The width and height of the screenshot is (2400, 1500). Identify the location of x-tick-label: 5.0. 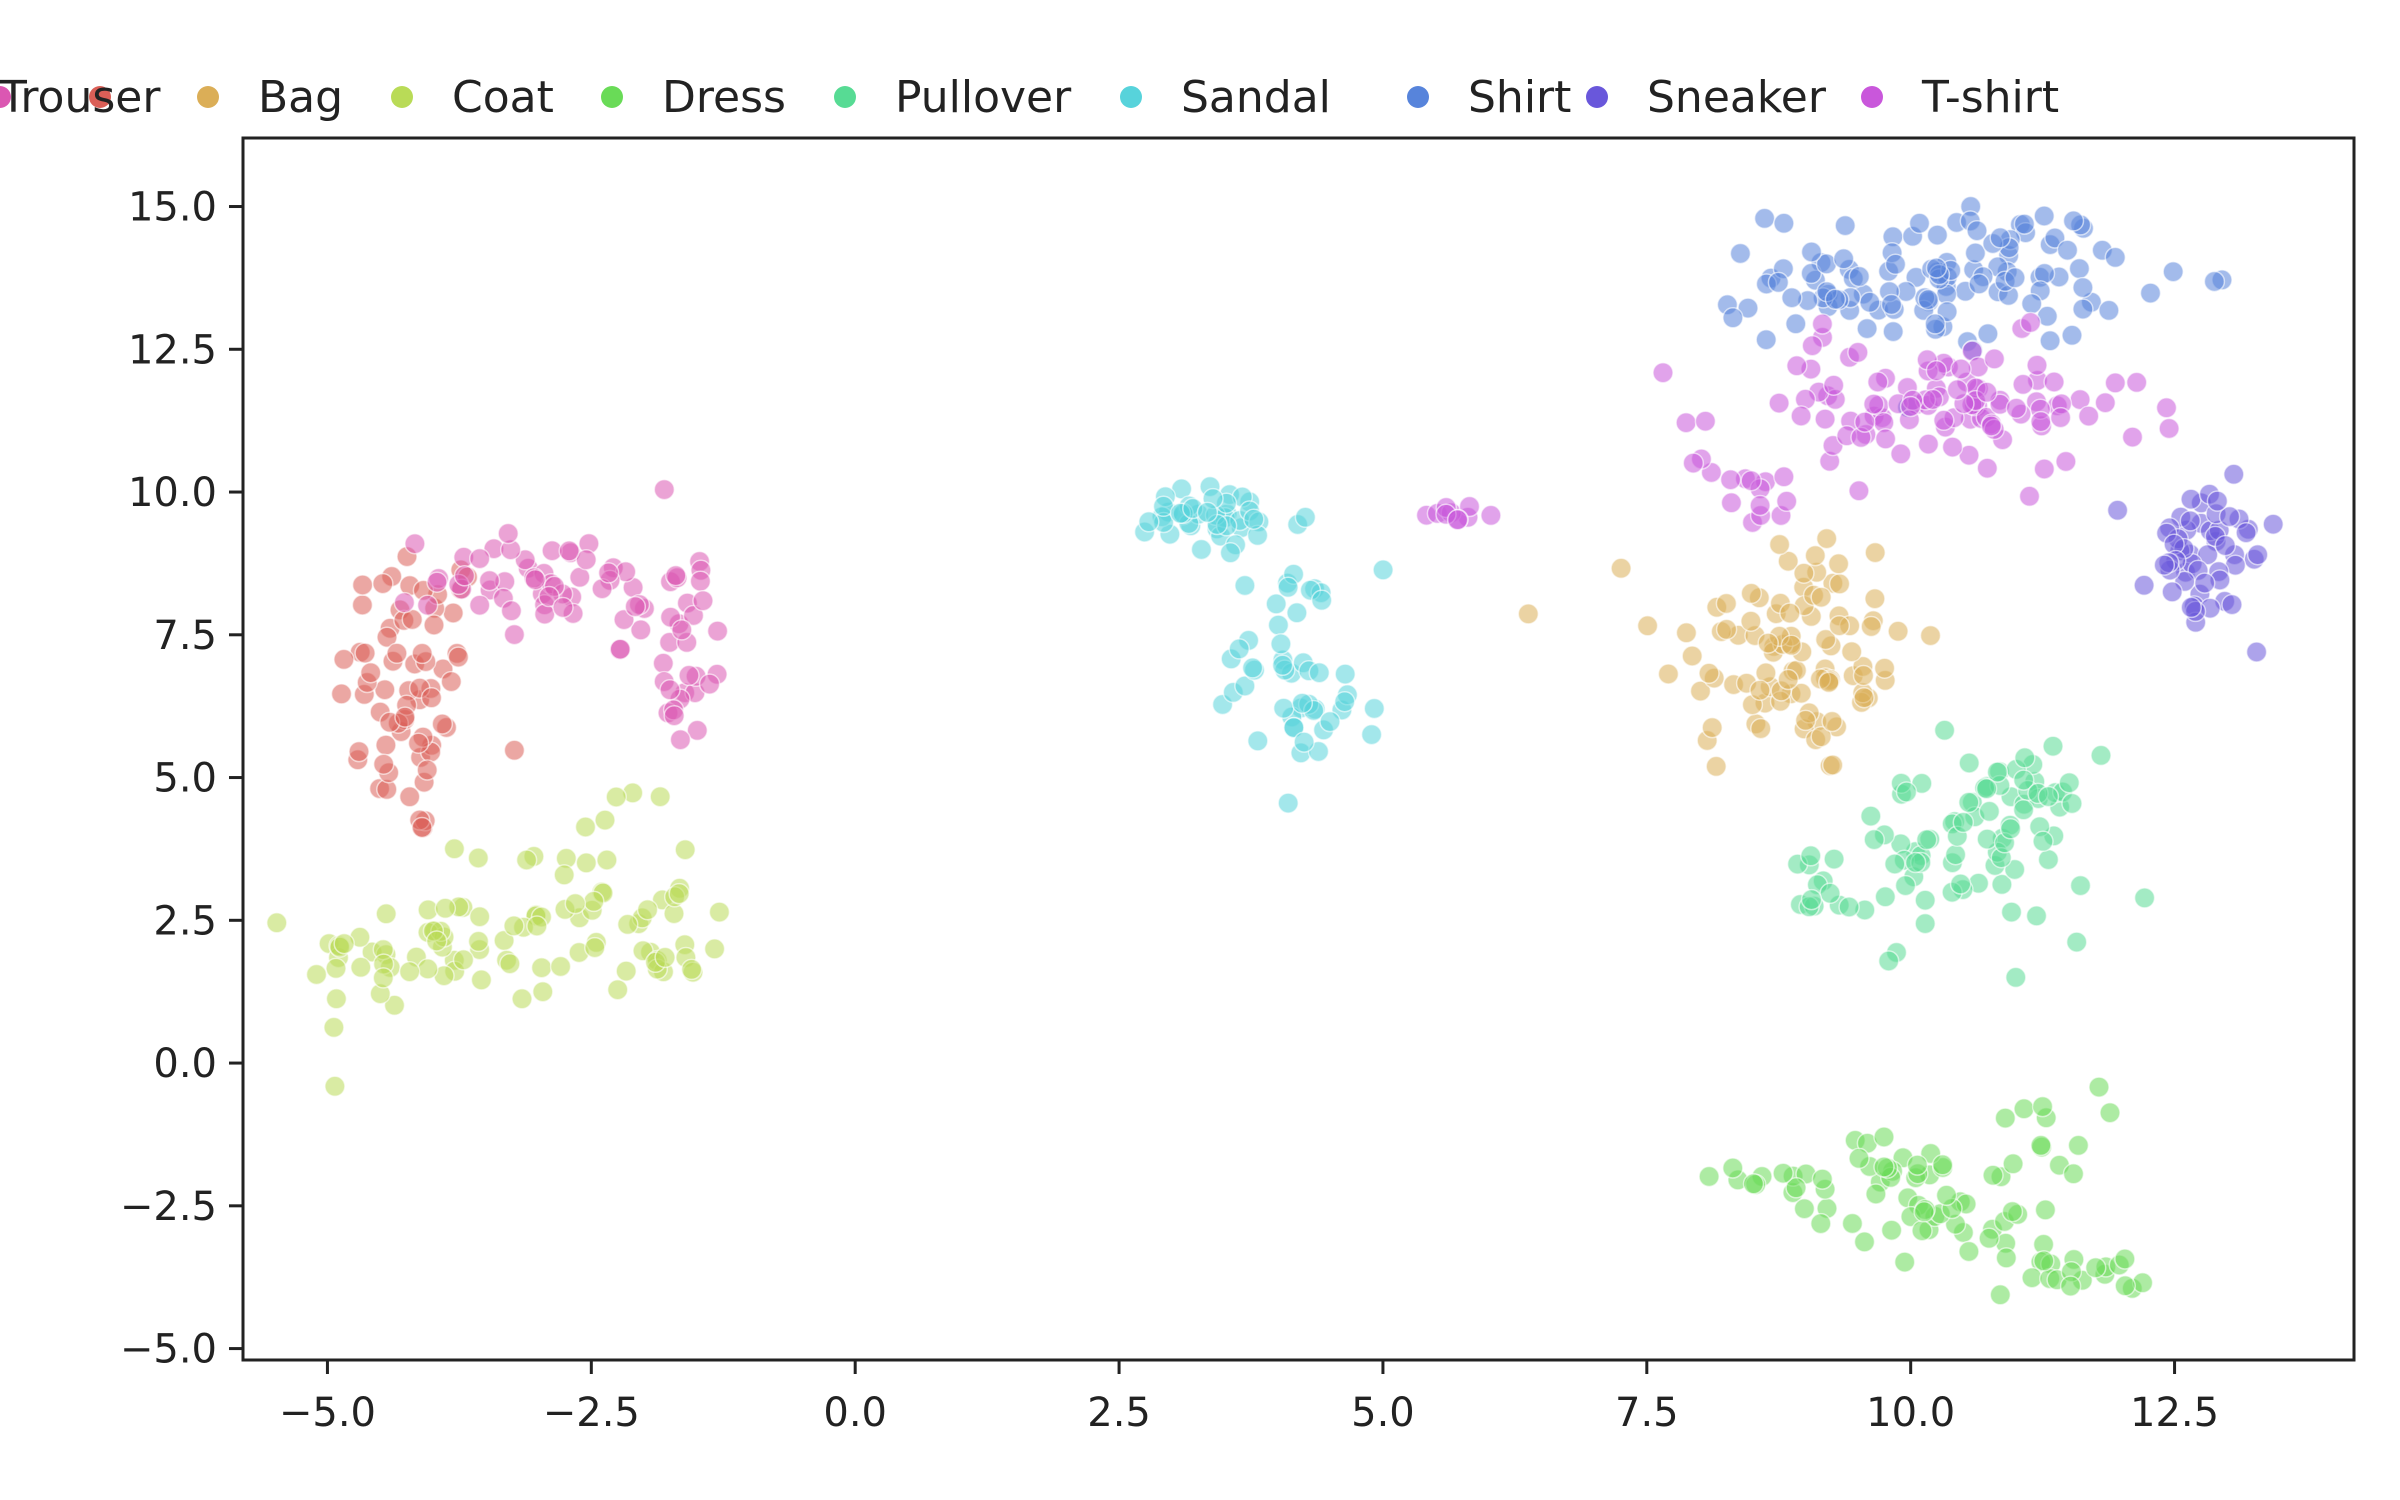
(1383, 1413).